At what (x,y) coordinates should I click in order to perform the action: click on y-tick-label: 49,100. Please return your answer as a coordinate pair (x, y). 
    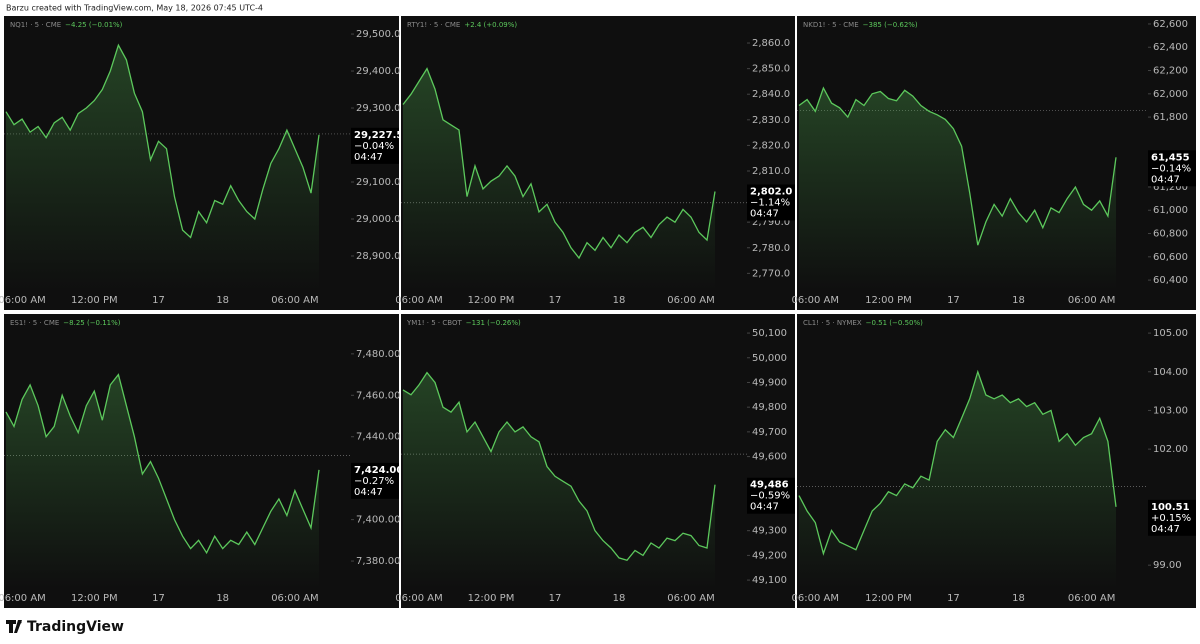
    Looking at the image, I should click on (769, 580).